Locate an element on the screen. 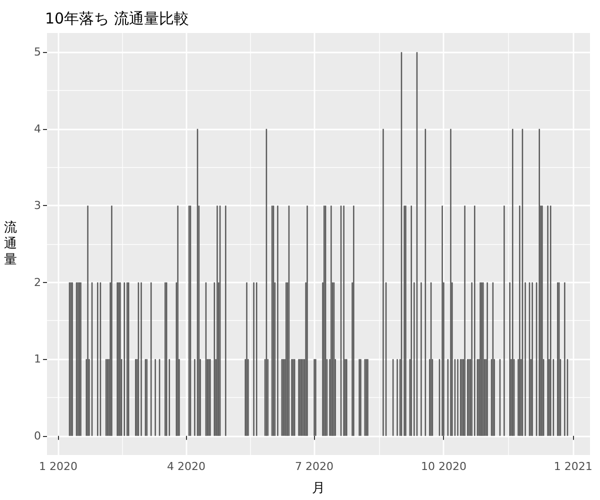 This screenshot has height=500, width=600. y-tick-label: 0 is located at coordinates (37, 435).